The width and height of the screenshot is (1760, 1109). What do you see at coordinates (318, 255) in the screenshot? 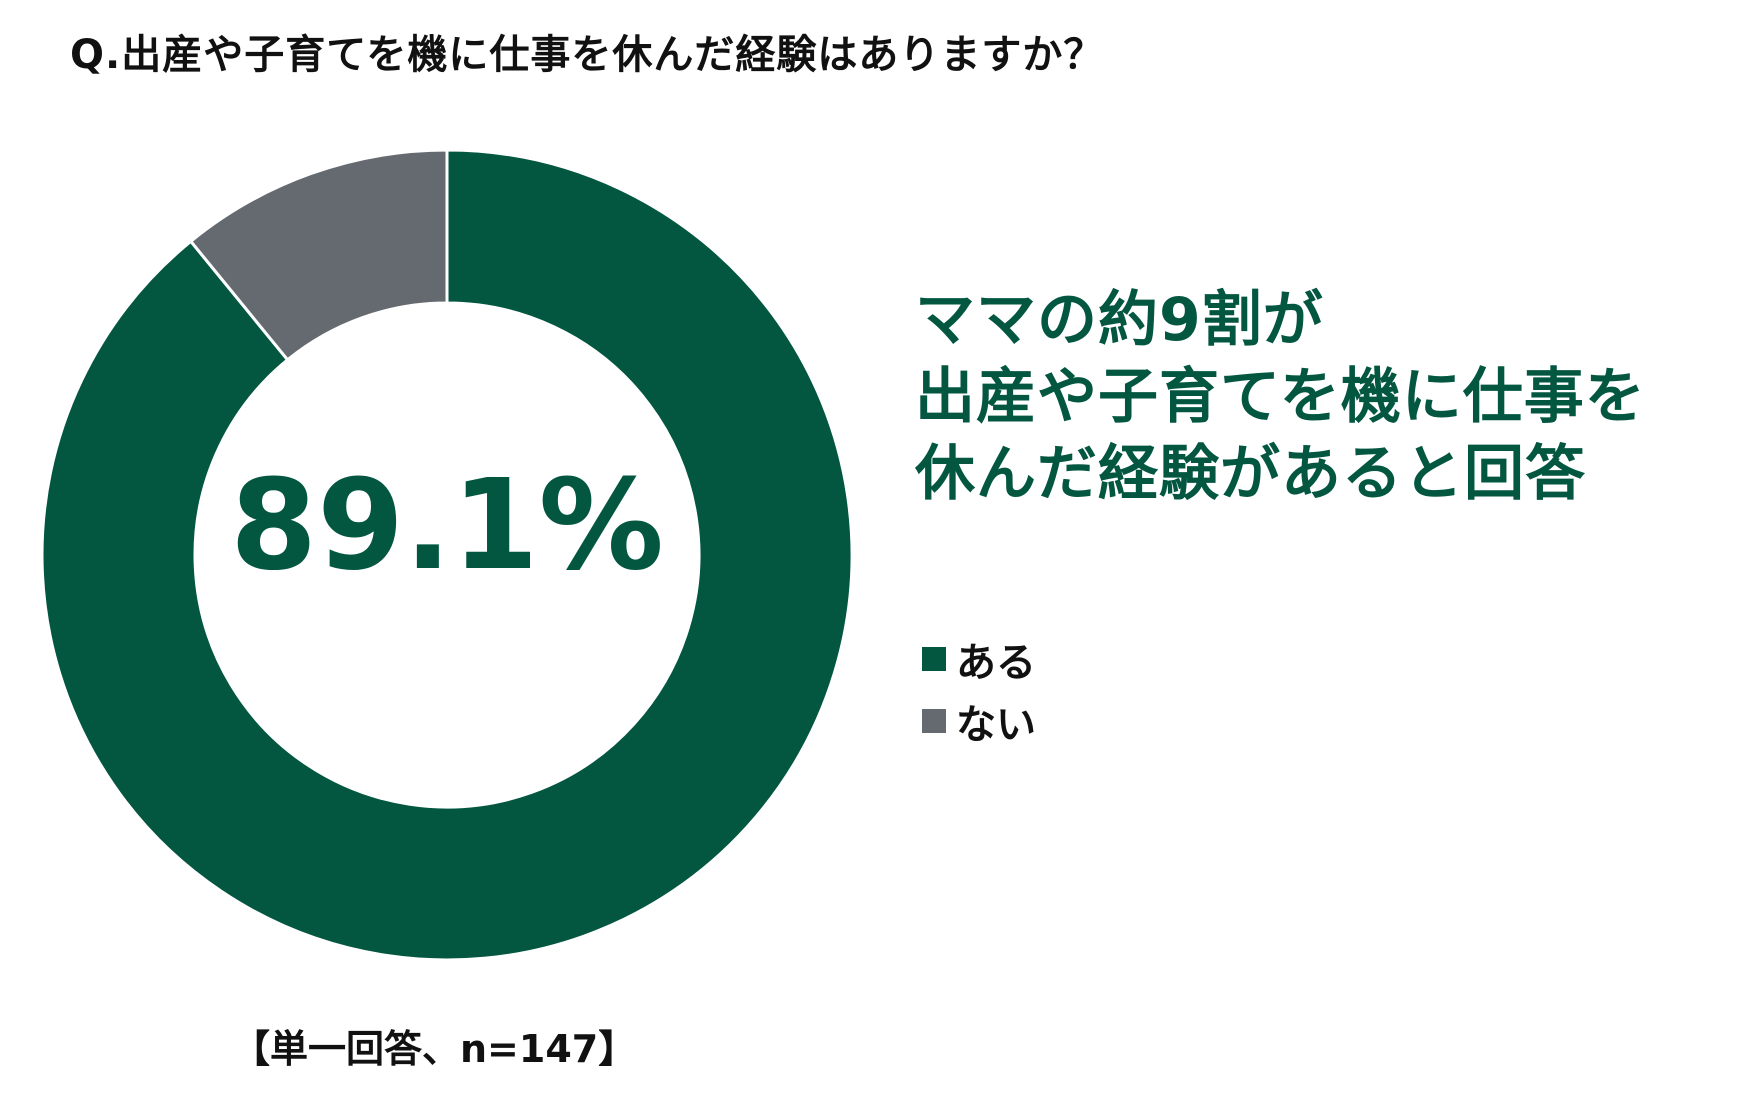
I see `donut-slice-nai` at bounding box center [318, 255].